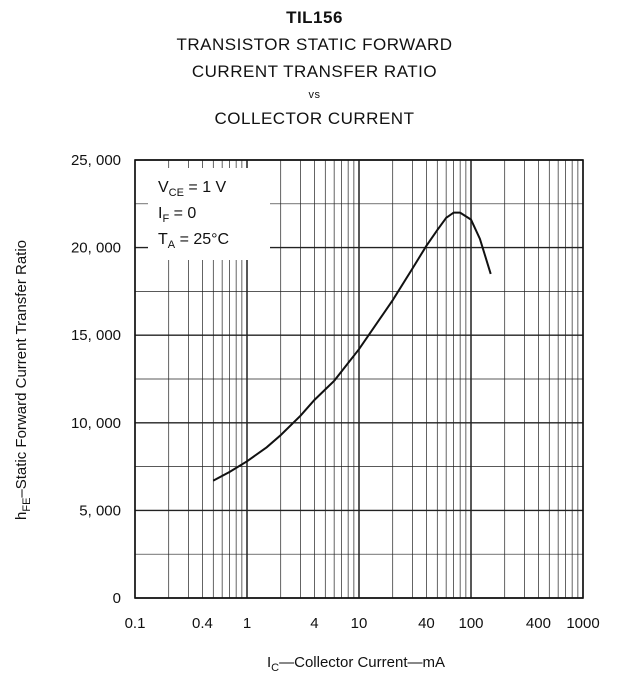 The height and width of the screenshot is (677, 629). What do you see at coordinates (96, 335) in the screenshot?
I see `y-tick-label: 15, 000` at bounding box center [96, 335].